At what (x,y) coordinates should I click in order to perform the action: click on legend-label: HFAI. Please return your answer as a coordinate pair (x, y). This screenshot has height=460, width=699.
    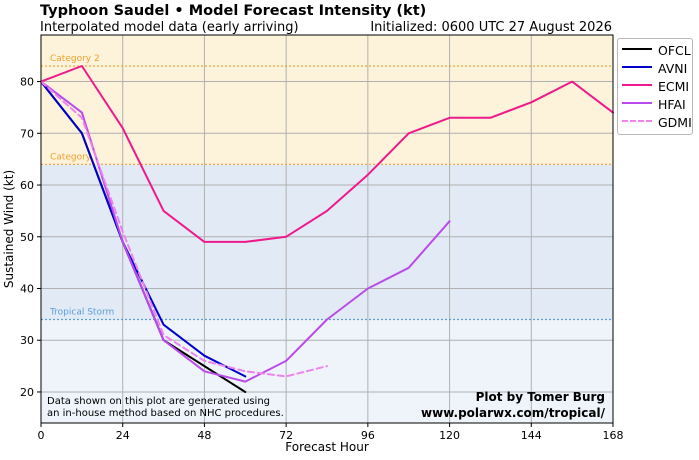
    Looking at the image, I should click on (672, 104).